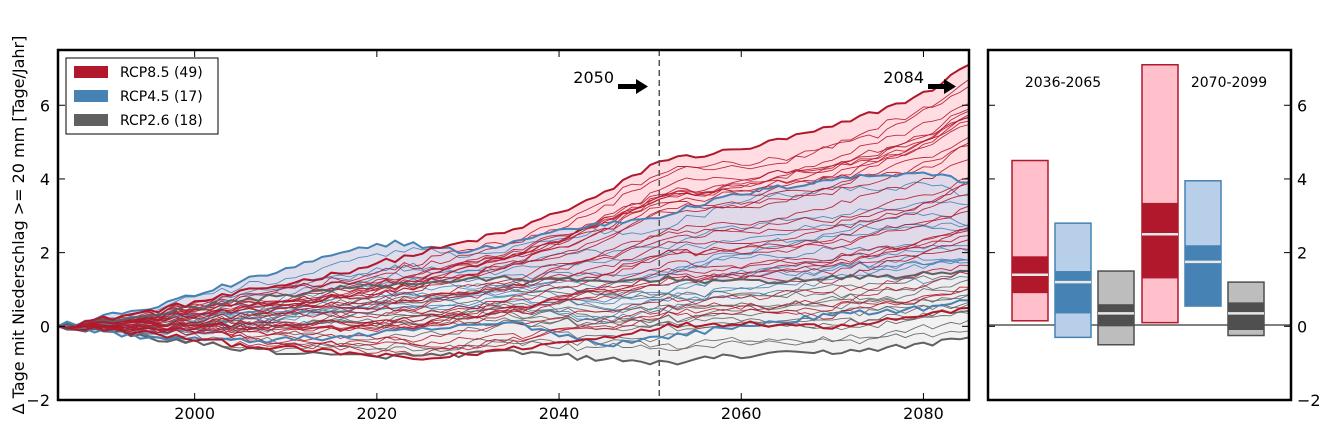 Image resolution: width=1325 pixels, height=442 pixels. What do you see at coordinates (194, 413) in the screenshot?
I see `x-tick-label: 2000` at bounding box center [194, 413].